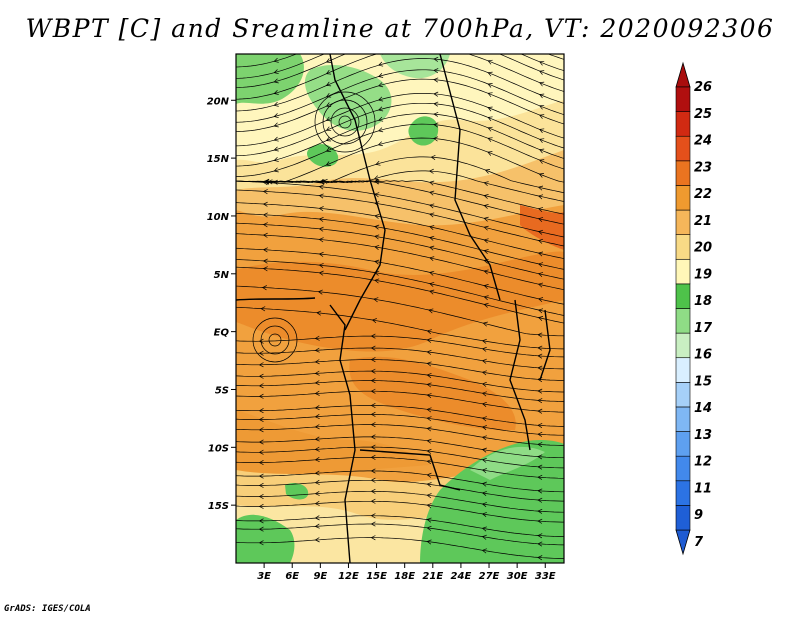 This screenshot has width=800, height=618. Describe the element at coordinates (703, 488) in the screenshot. I see `colorbar-label: 11` at that location.